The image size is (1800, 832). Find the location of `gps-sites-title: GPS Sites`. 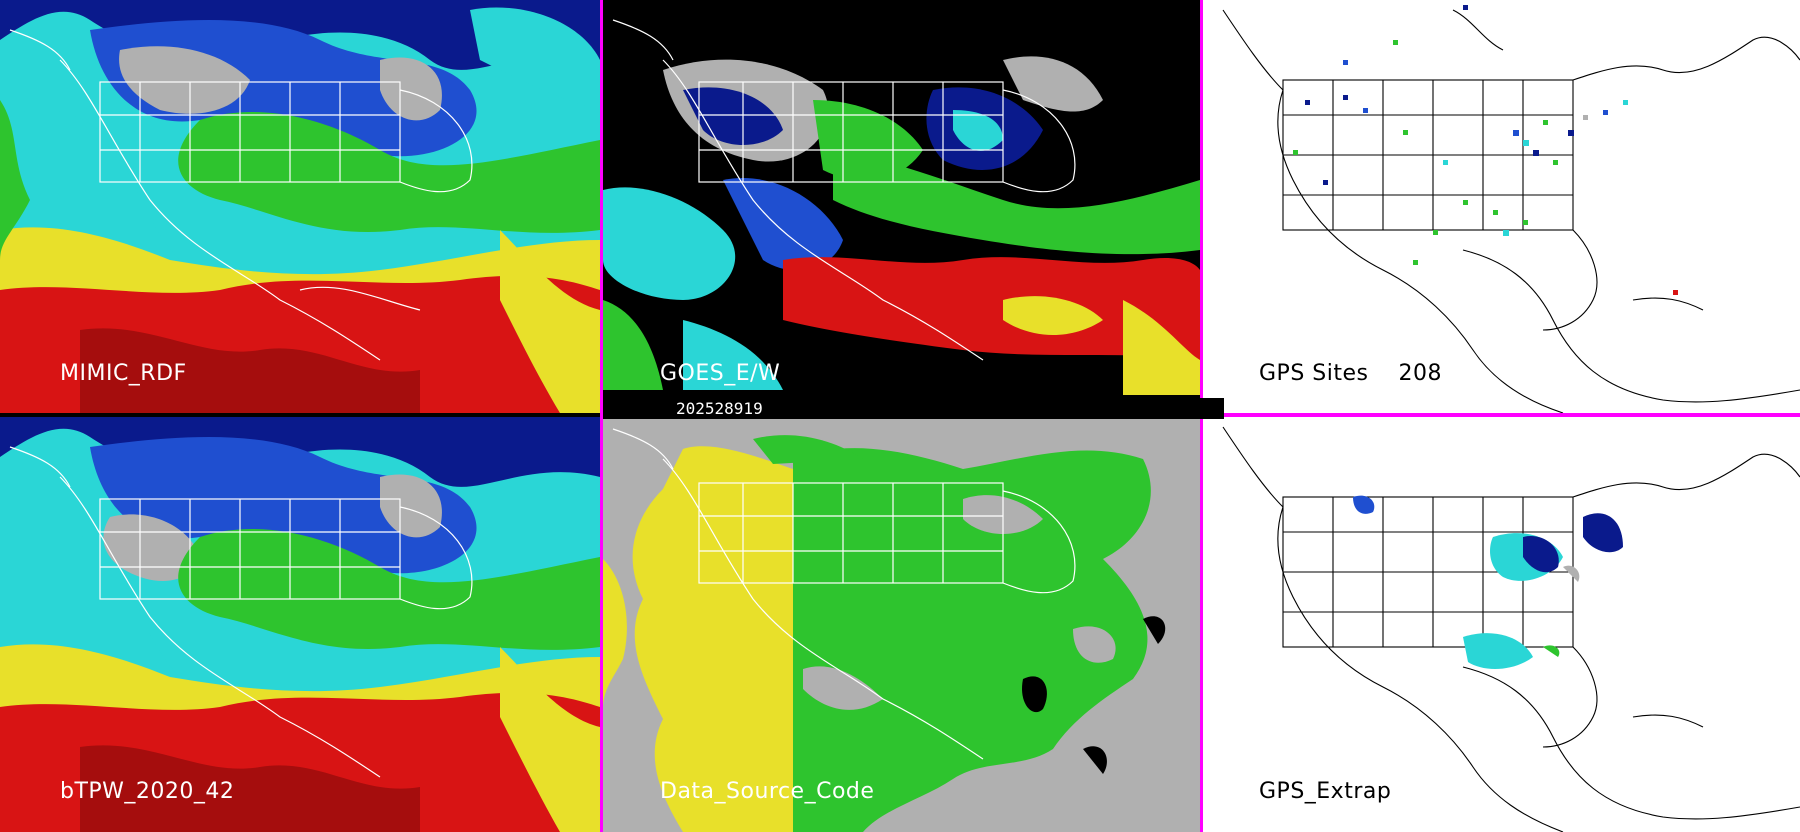

gps-sites-title: GPS Sites is located at coordinates (1314, 373).